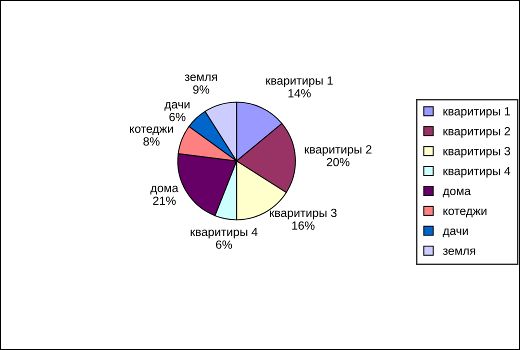  What do you see at coordinates (476, 172) in the screenshot?
I see `legend-label: кваритиры 4` at bounding box center [476, 172].